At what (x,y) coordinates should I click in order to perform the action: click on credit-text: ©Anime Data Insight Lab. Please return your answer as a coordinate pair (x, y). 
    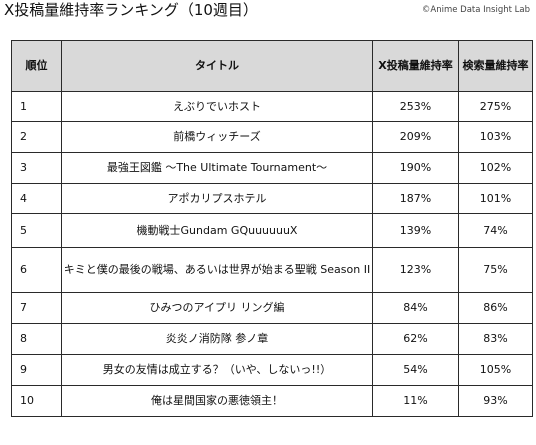
    Looking at the image, I should click on (475, 10).